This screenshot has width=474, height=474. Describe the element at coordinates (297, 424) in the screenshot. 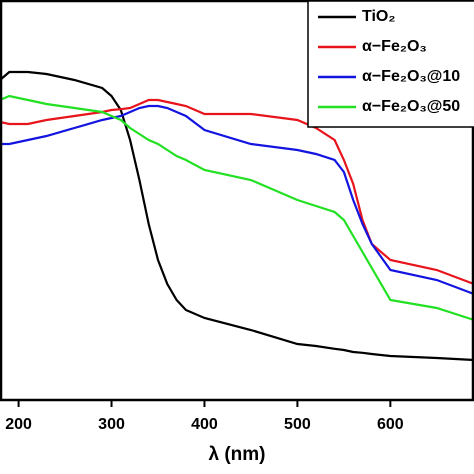

I see `x-tick-label: 500` at that location.